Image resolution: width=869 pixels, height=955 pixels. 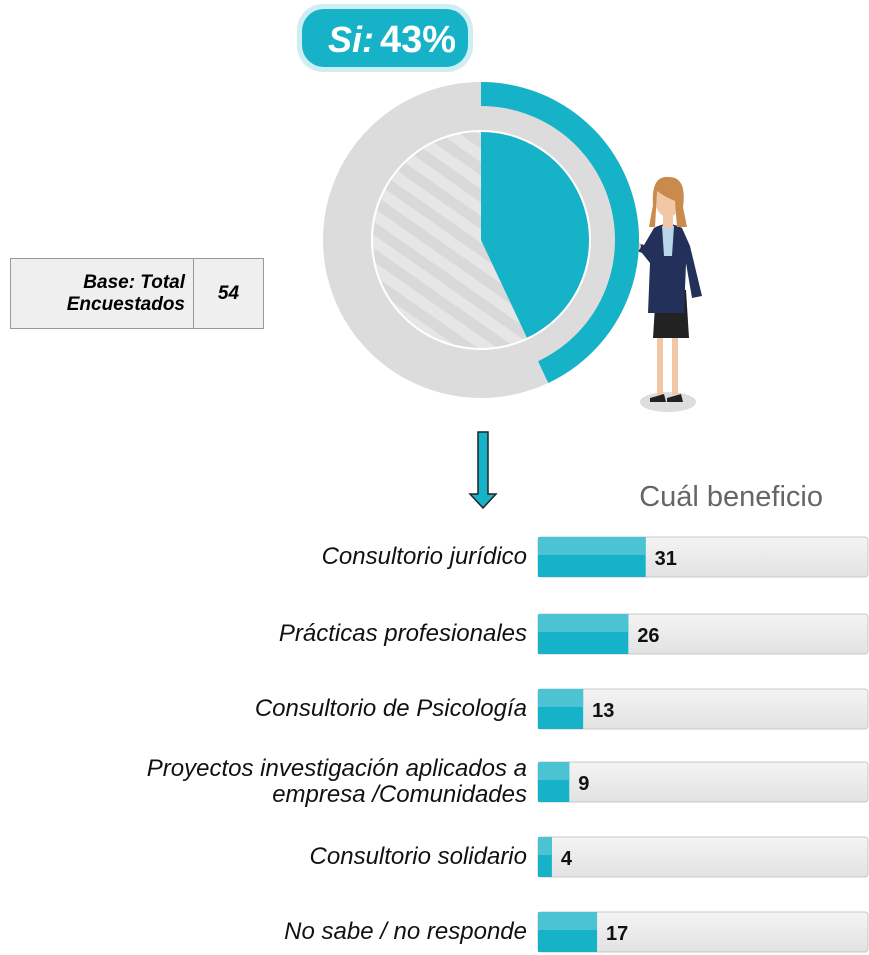 What do you see at coordinates (583, 784) in the screenshot?
I see `value-label: 9` at bounding box center [583, 784].